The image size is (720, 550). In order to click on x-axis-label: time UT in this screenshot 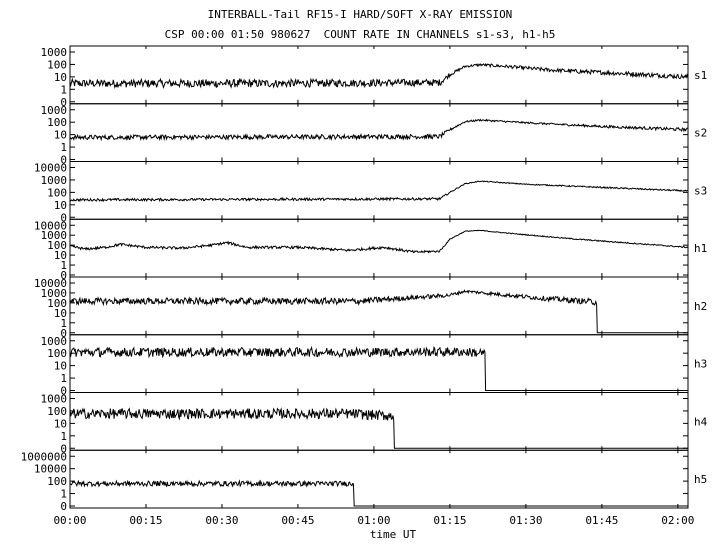, I will do `click(393, 534)`.